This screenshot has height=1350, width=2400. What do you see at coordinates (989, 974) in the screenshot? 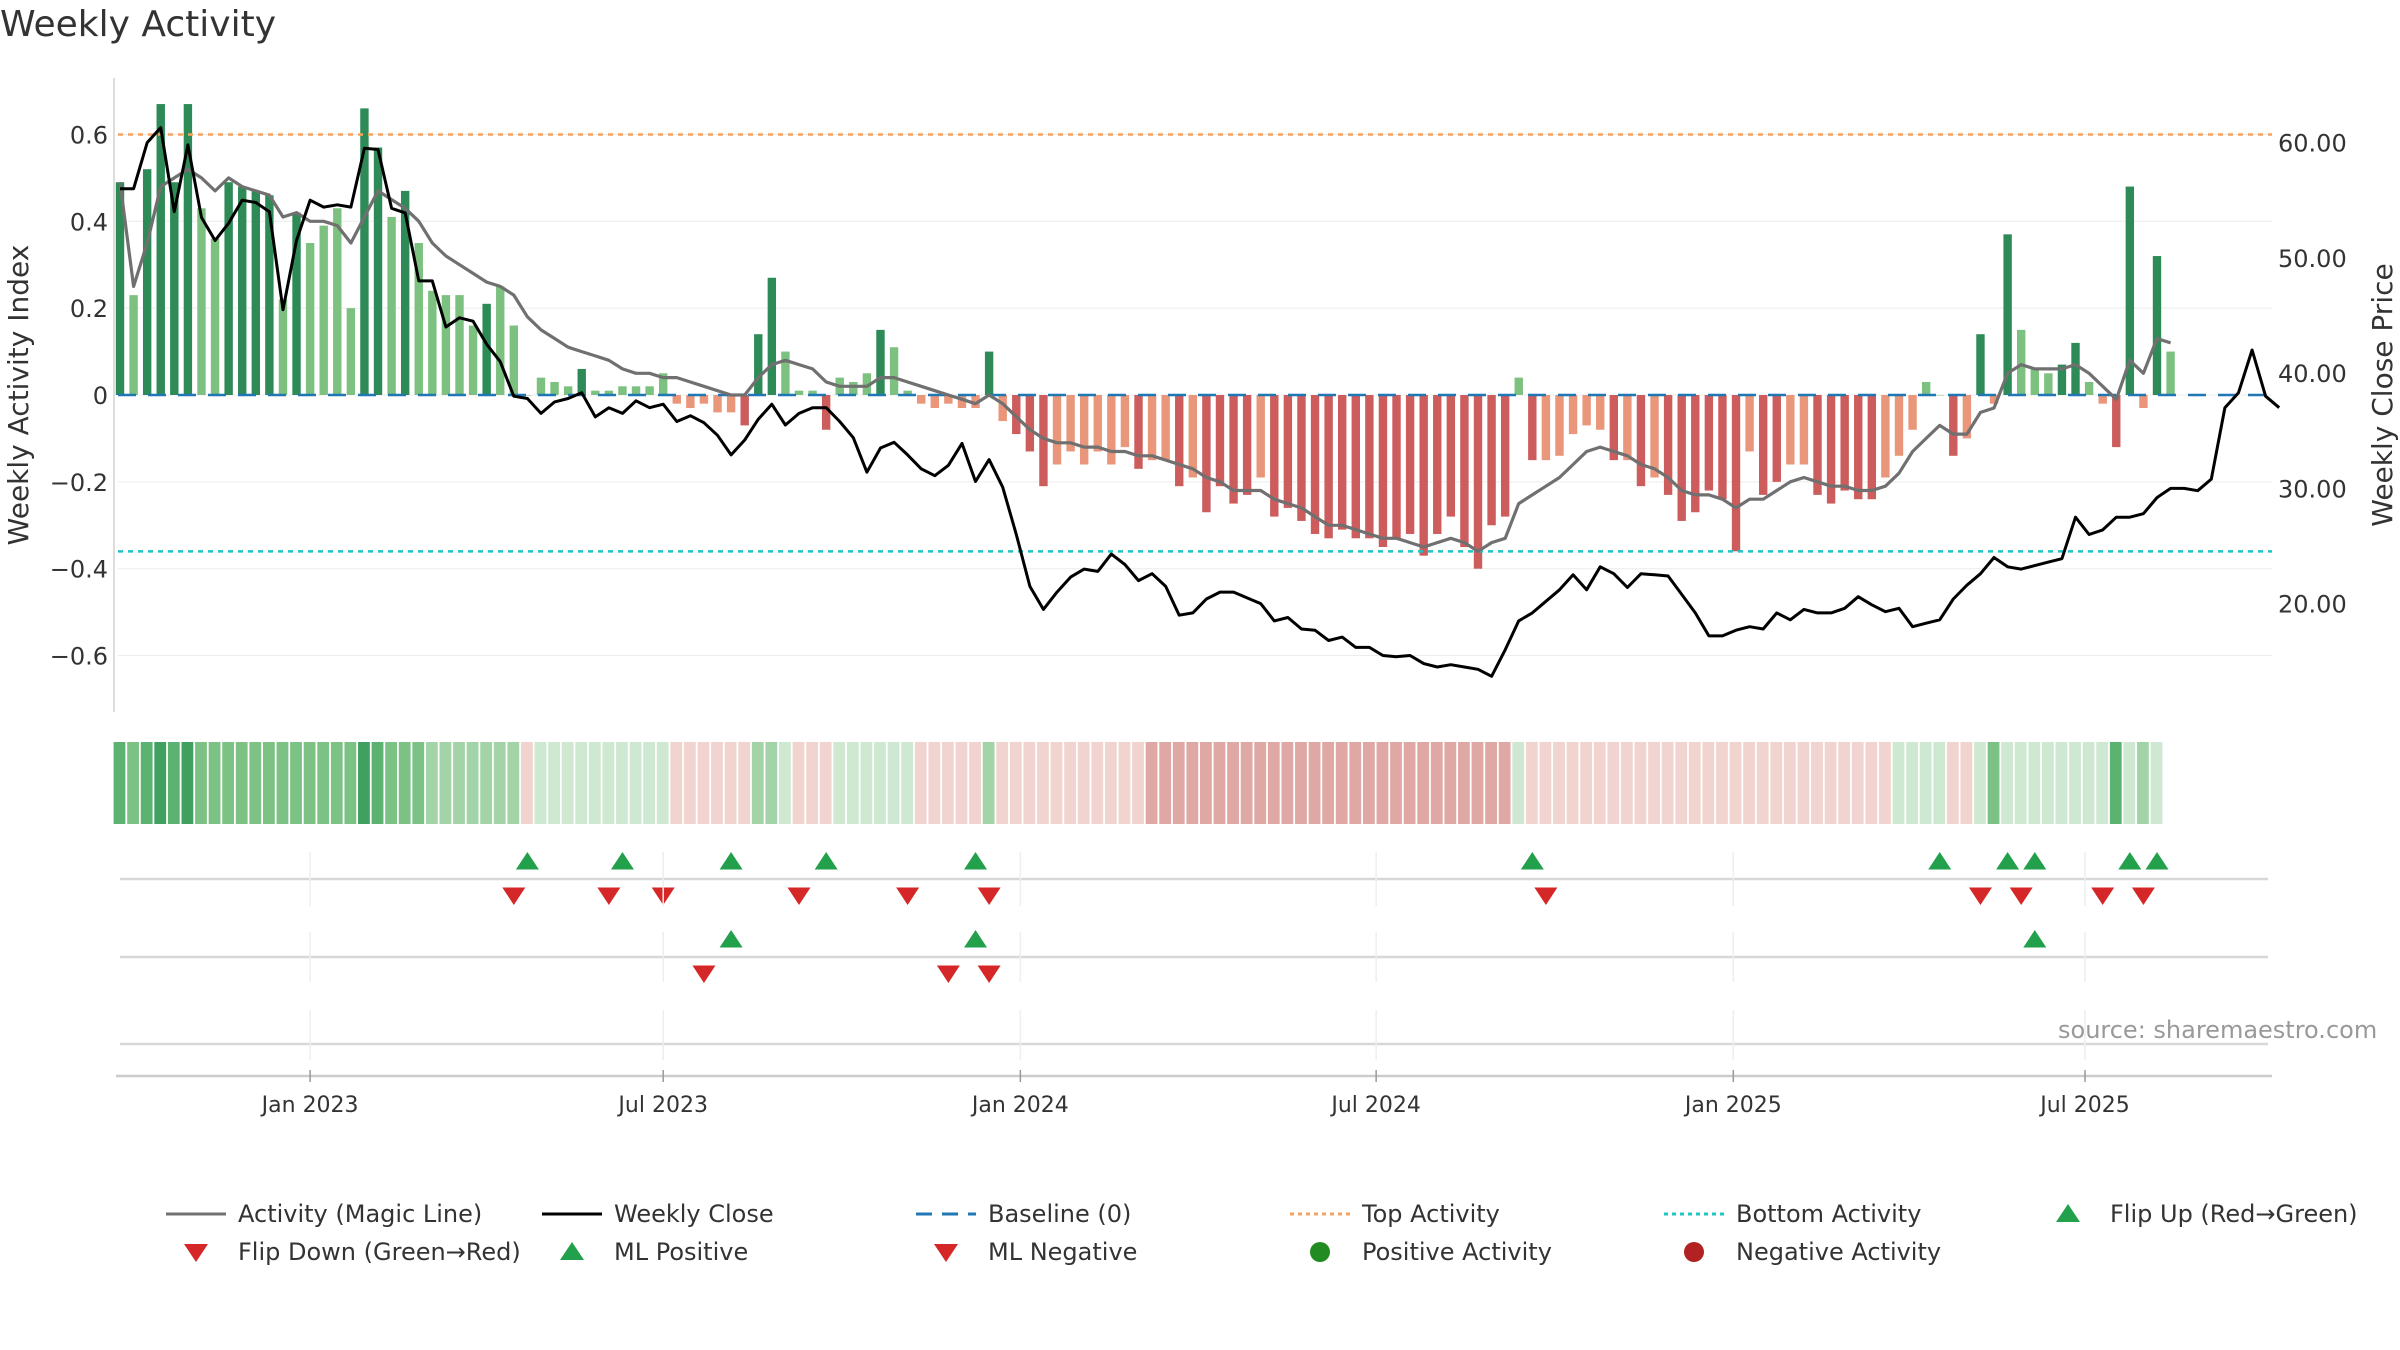
I see `ml-negative-marker` at bounding box center [989, 974].